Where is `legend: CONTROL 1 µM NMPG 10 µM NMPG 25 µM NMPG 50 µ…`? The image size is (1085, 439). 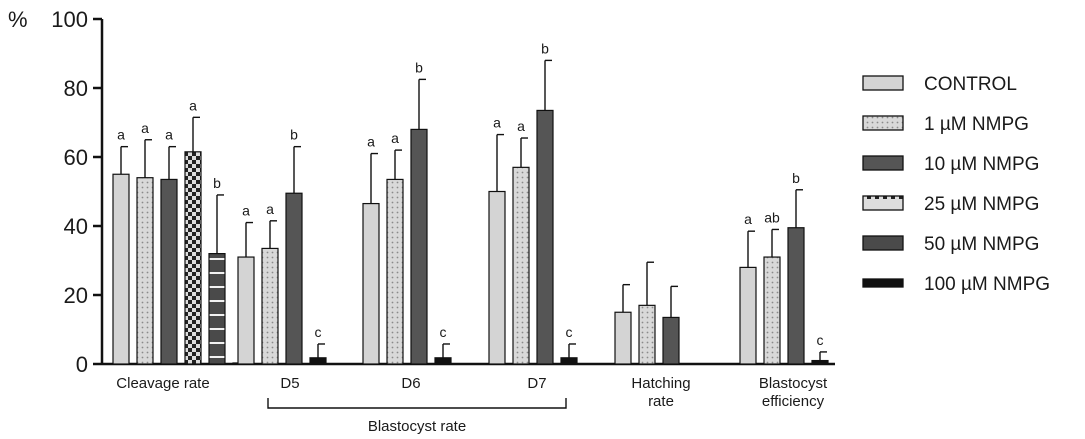
legend: CONTROL 1 µM NMPG 10 µM NMPG 25 µM NMPG 50 µ… is located at coordinates (956, 184).